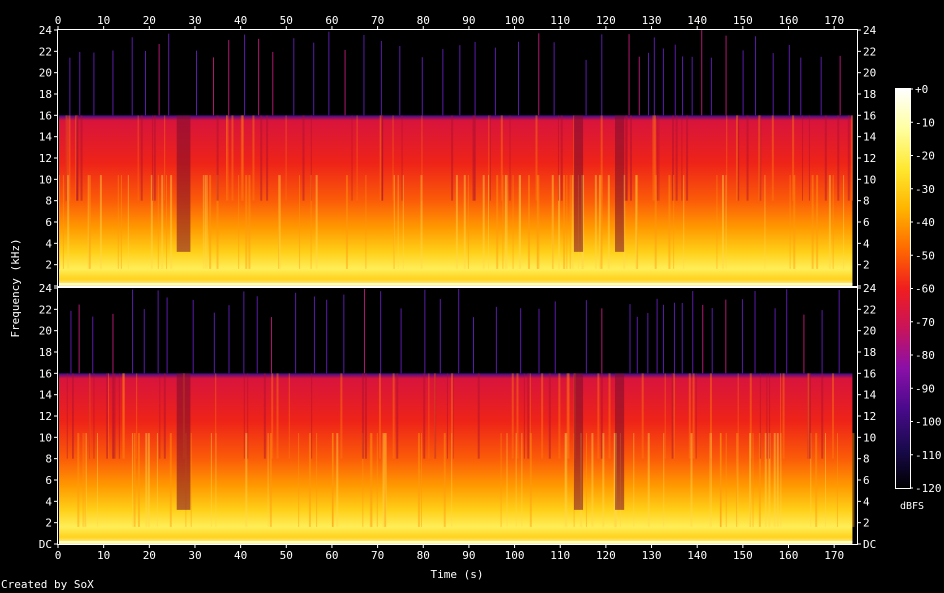  What do you see at coordinates (45, 51) in the screenshot?
I see `y-tick-label: 22` at bounding box center [45, 51].